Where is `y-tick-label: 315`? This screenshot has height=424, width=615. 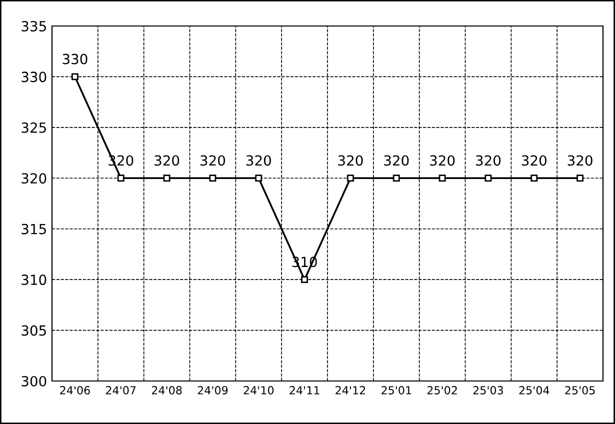
y-tick-label: 315 is located at coordinates (34, 229).